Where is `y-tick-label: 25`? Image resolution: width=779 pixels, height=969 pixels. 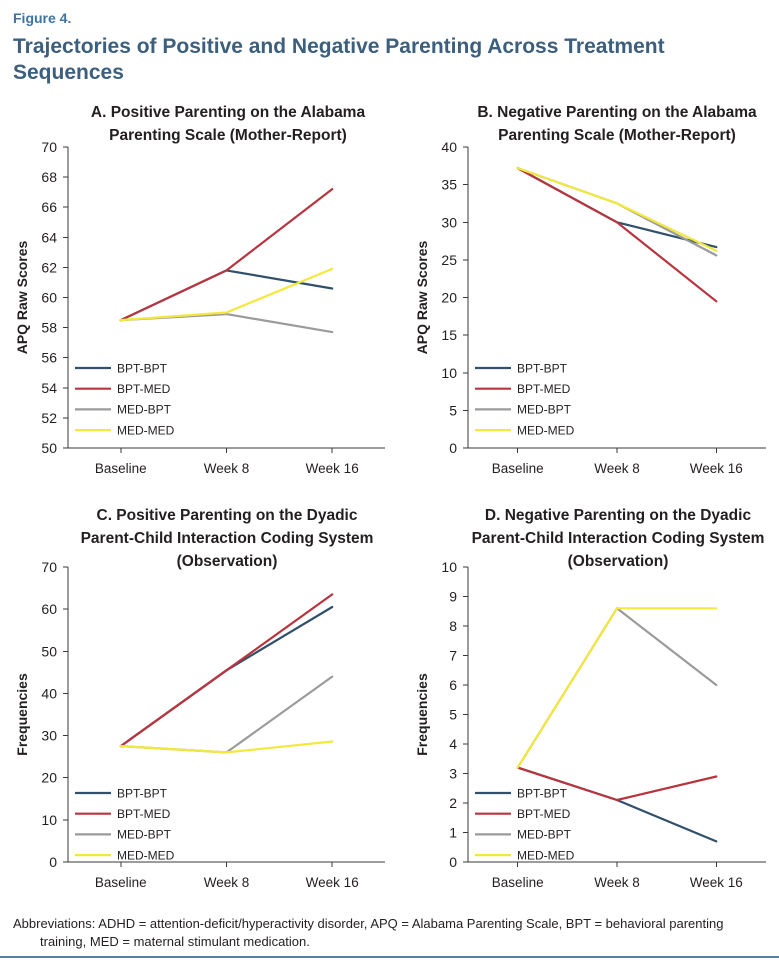
y-tick-label: 25 is located at coordinates (449, 260).